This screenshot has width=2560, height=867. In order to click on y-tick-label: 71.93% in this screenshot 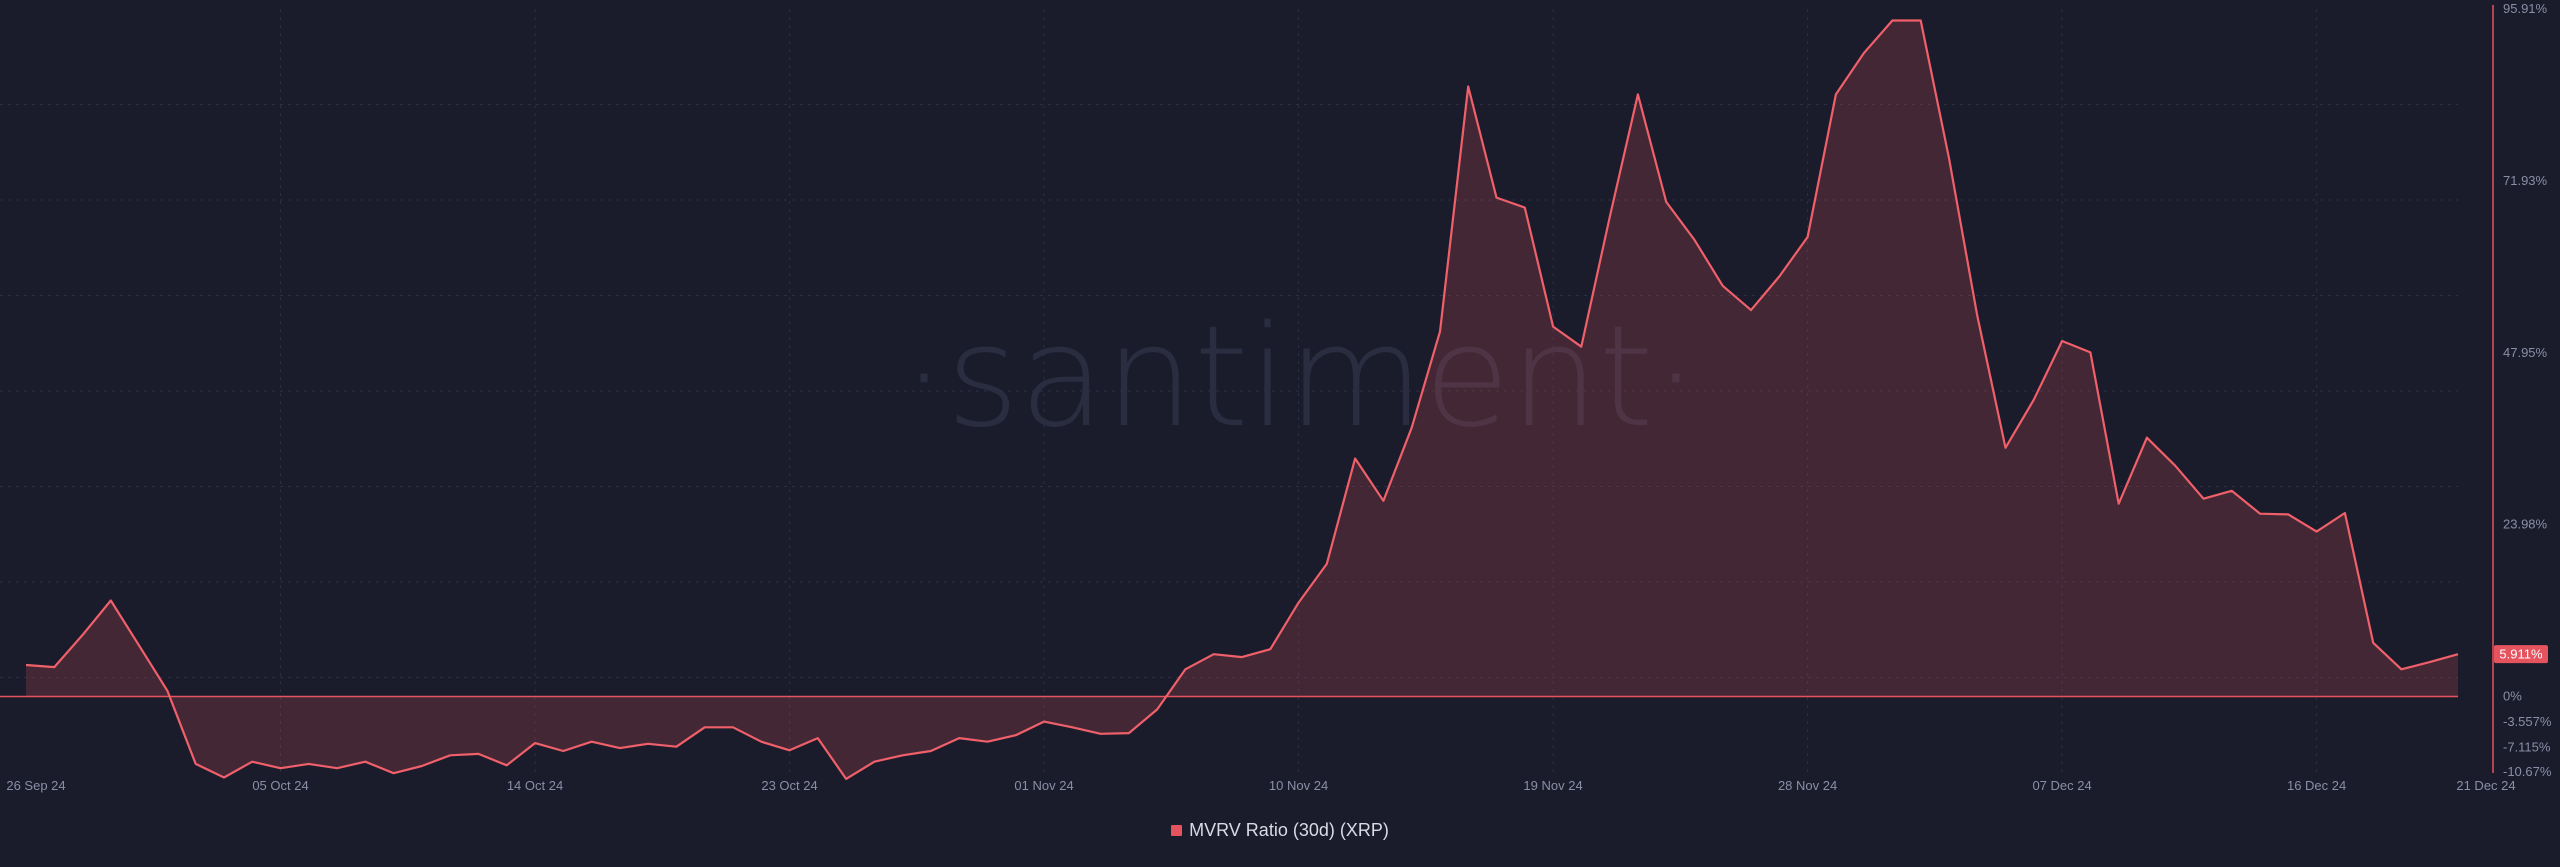, I will do `click(2525, 180)`.